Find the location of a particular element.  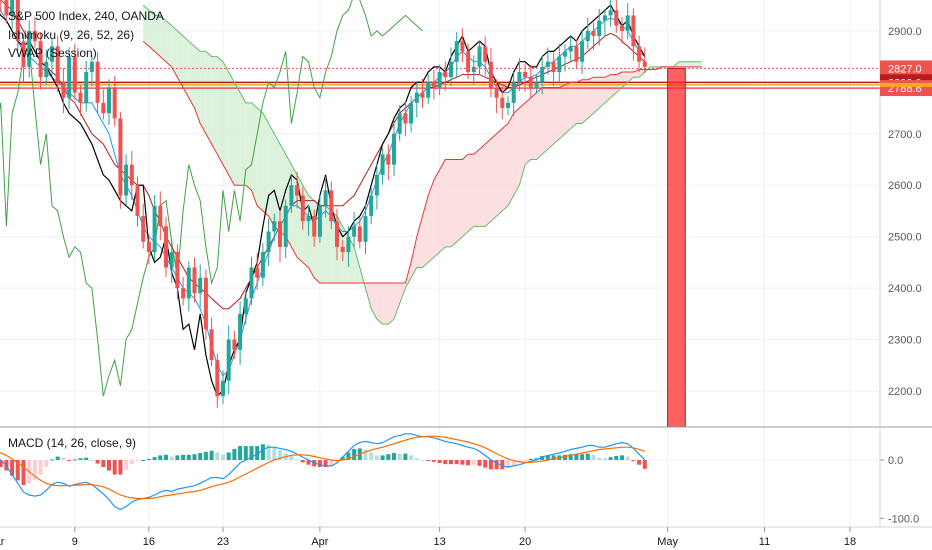

vwap-legend: VWAP (Session) is located at coordinates (52, 53).